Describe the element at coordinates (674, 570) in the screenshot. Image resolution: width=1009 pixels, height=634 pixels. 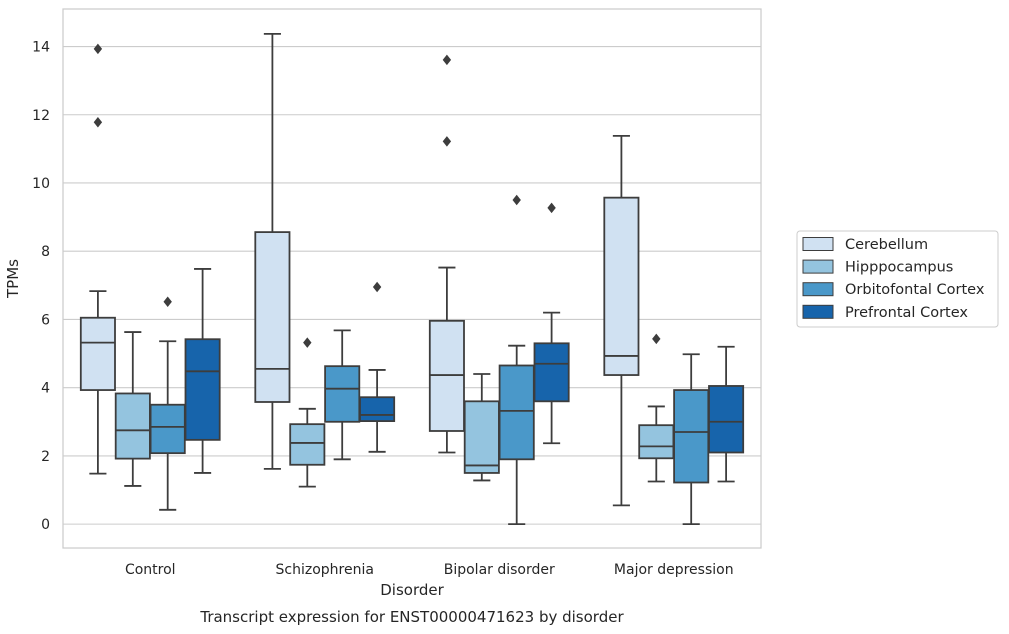
I see `x-tick-label: Major depression` at that location.